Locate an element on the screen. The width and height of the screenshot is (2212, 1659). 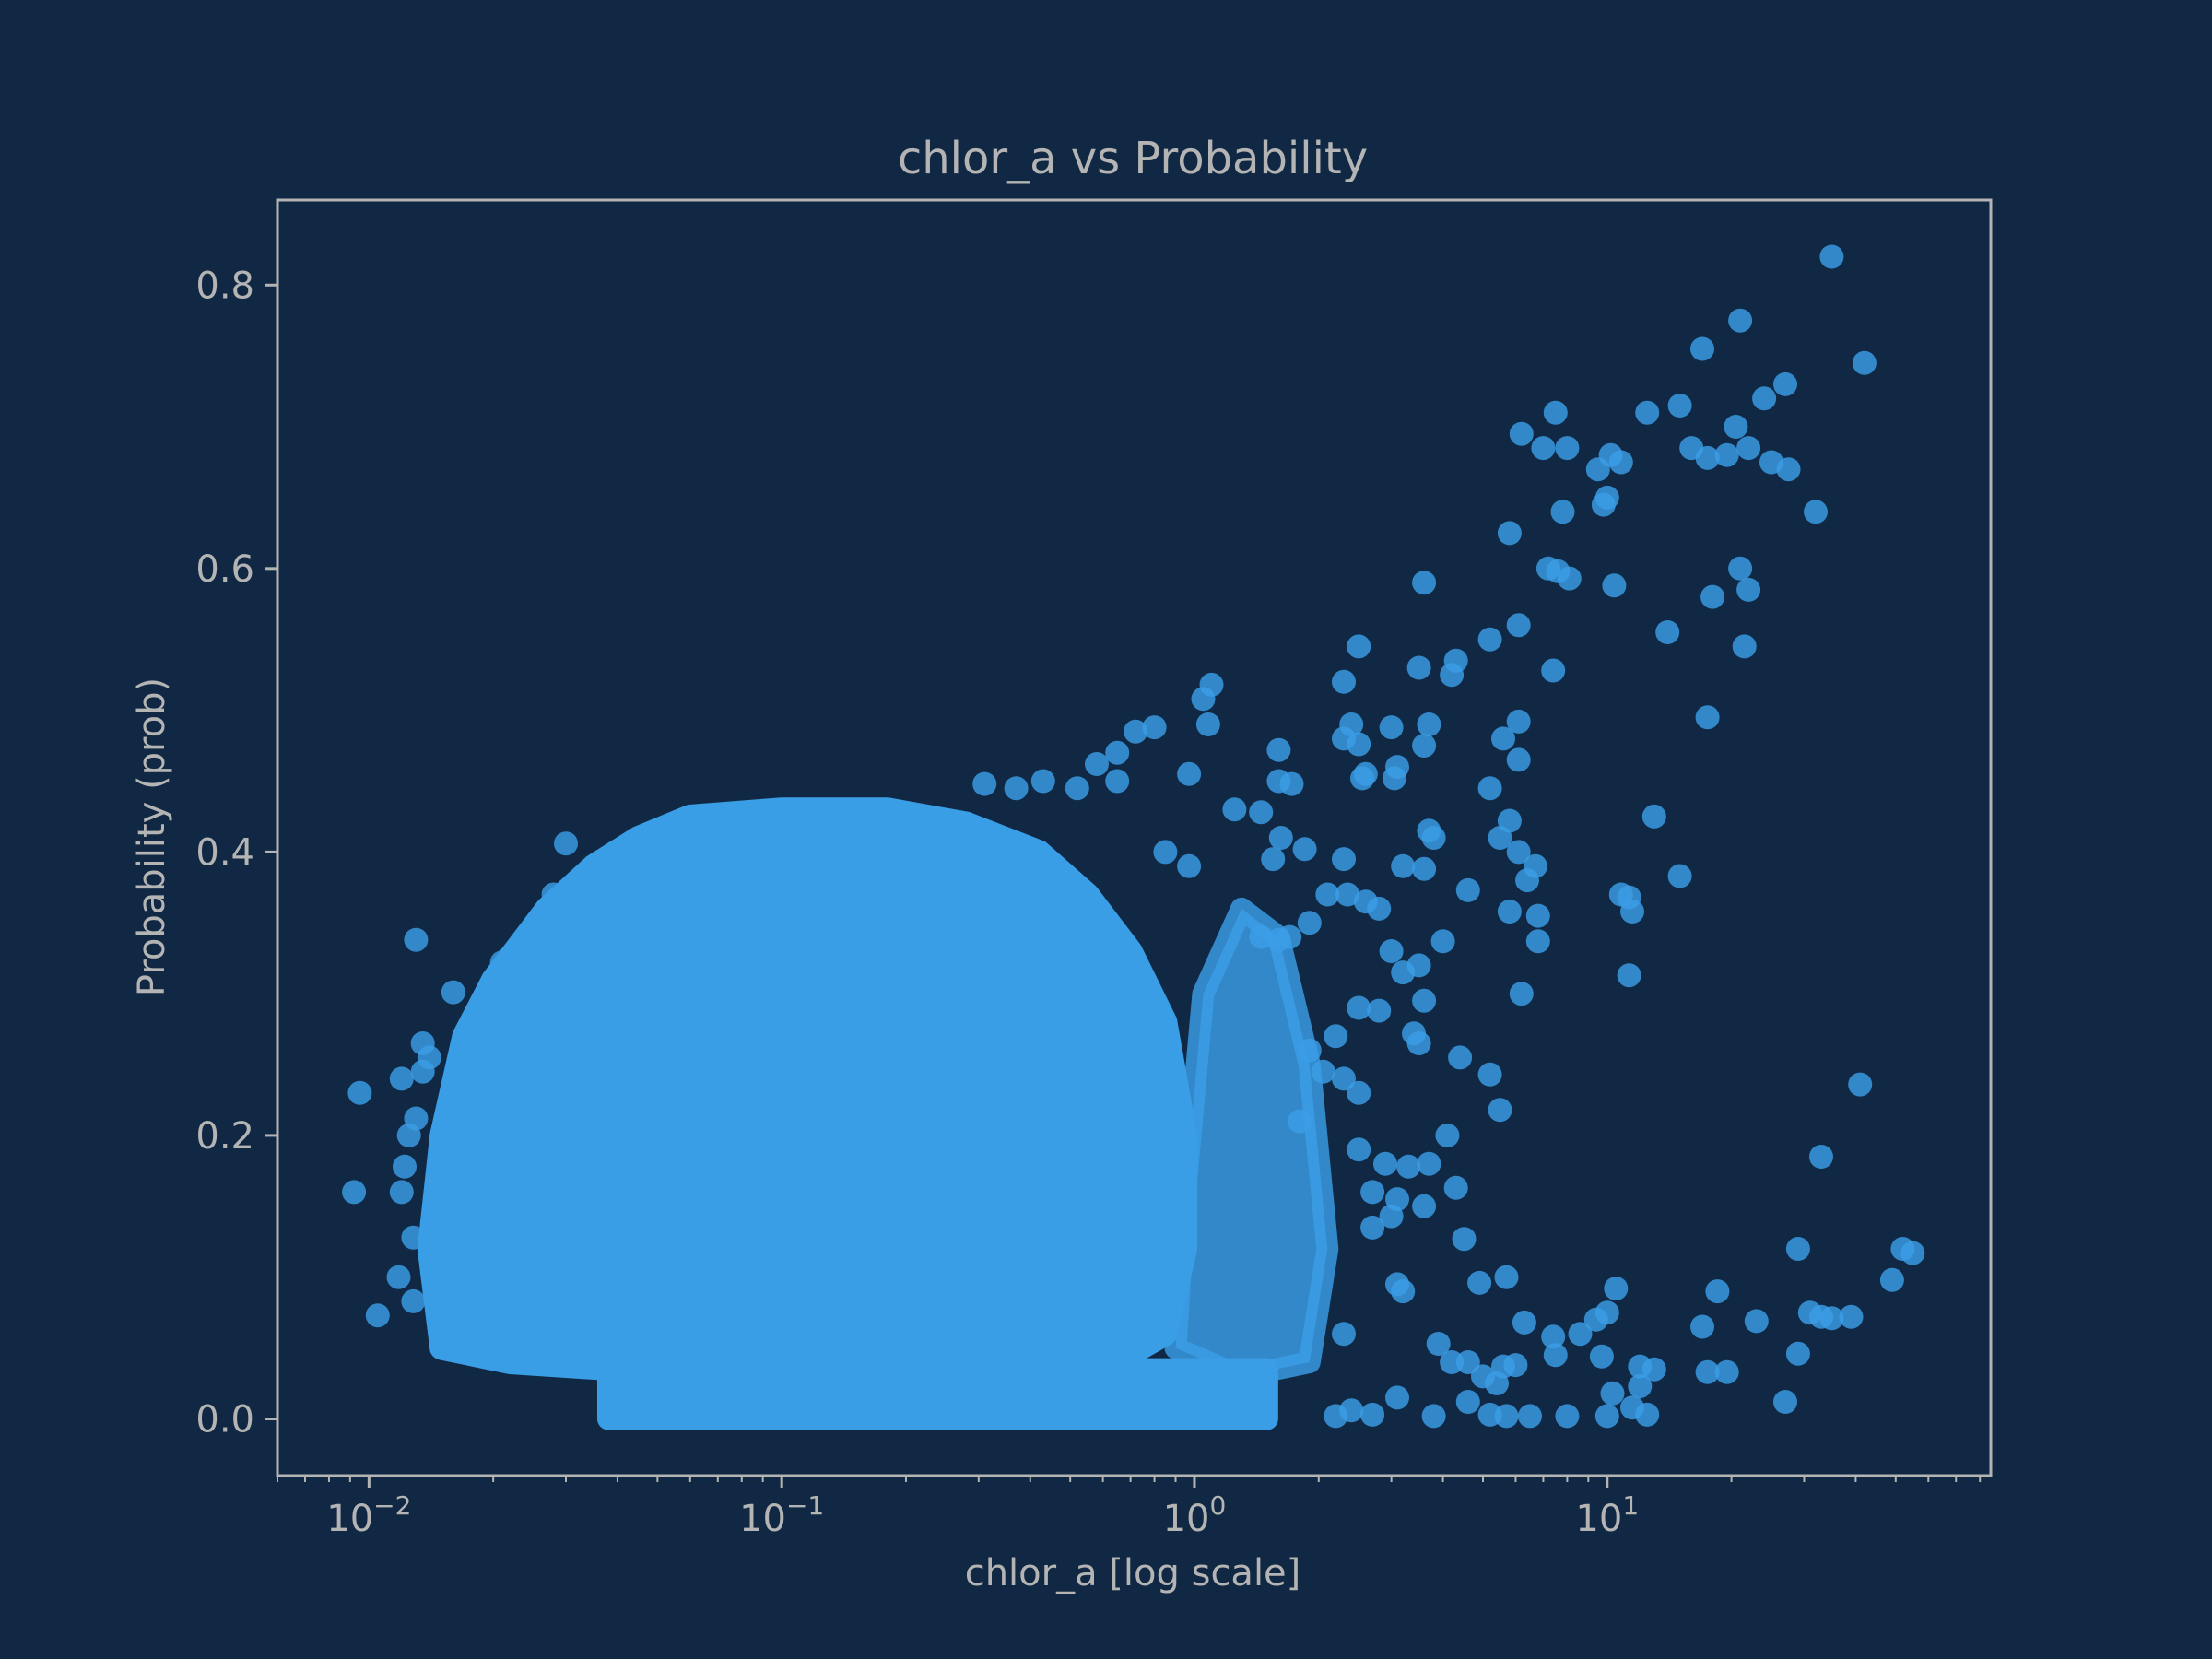
mid-spread is located at coordinates (1251, 1142).